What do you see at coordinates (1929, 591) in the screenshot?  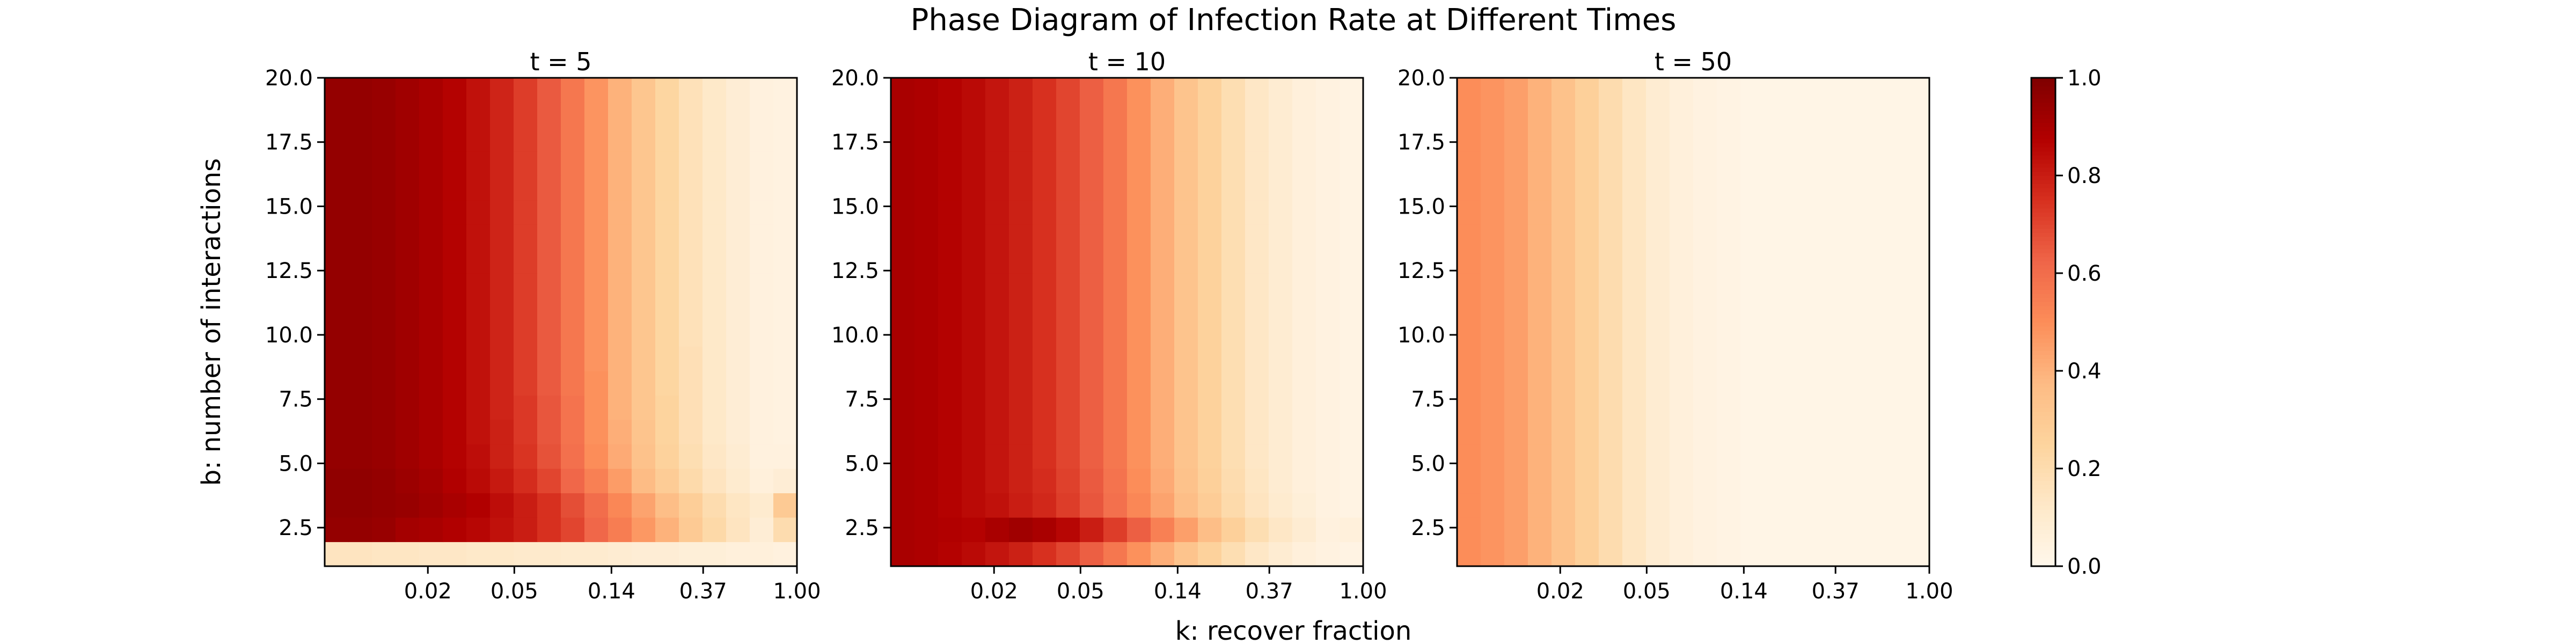 I see `x-tick-label: 1.00` at bounding box center [1929, 591].